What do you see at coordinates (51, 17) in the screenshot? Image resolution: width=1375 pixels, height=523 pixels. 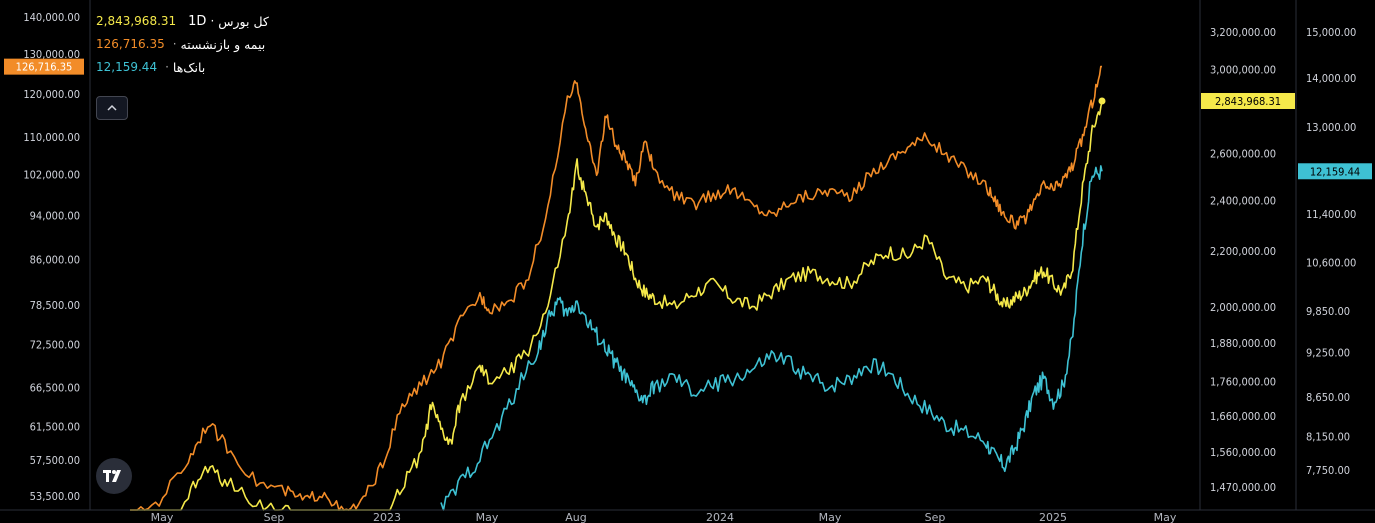 I see `left-tick-label: 140,000.00` at bounding box center [51, 17].